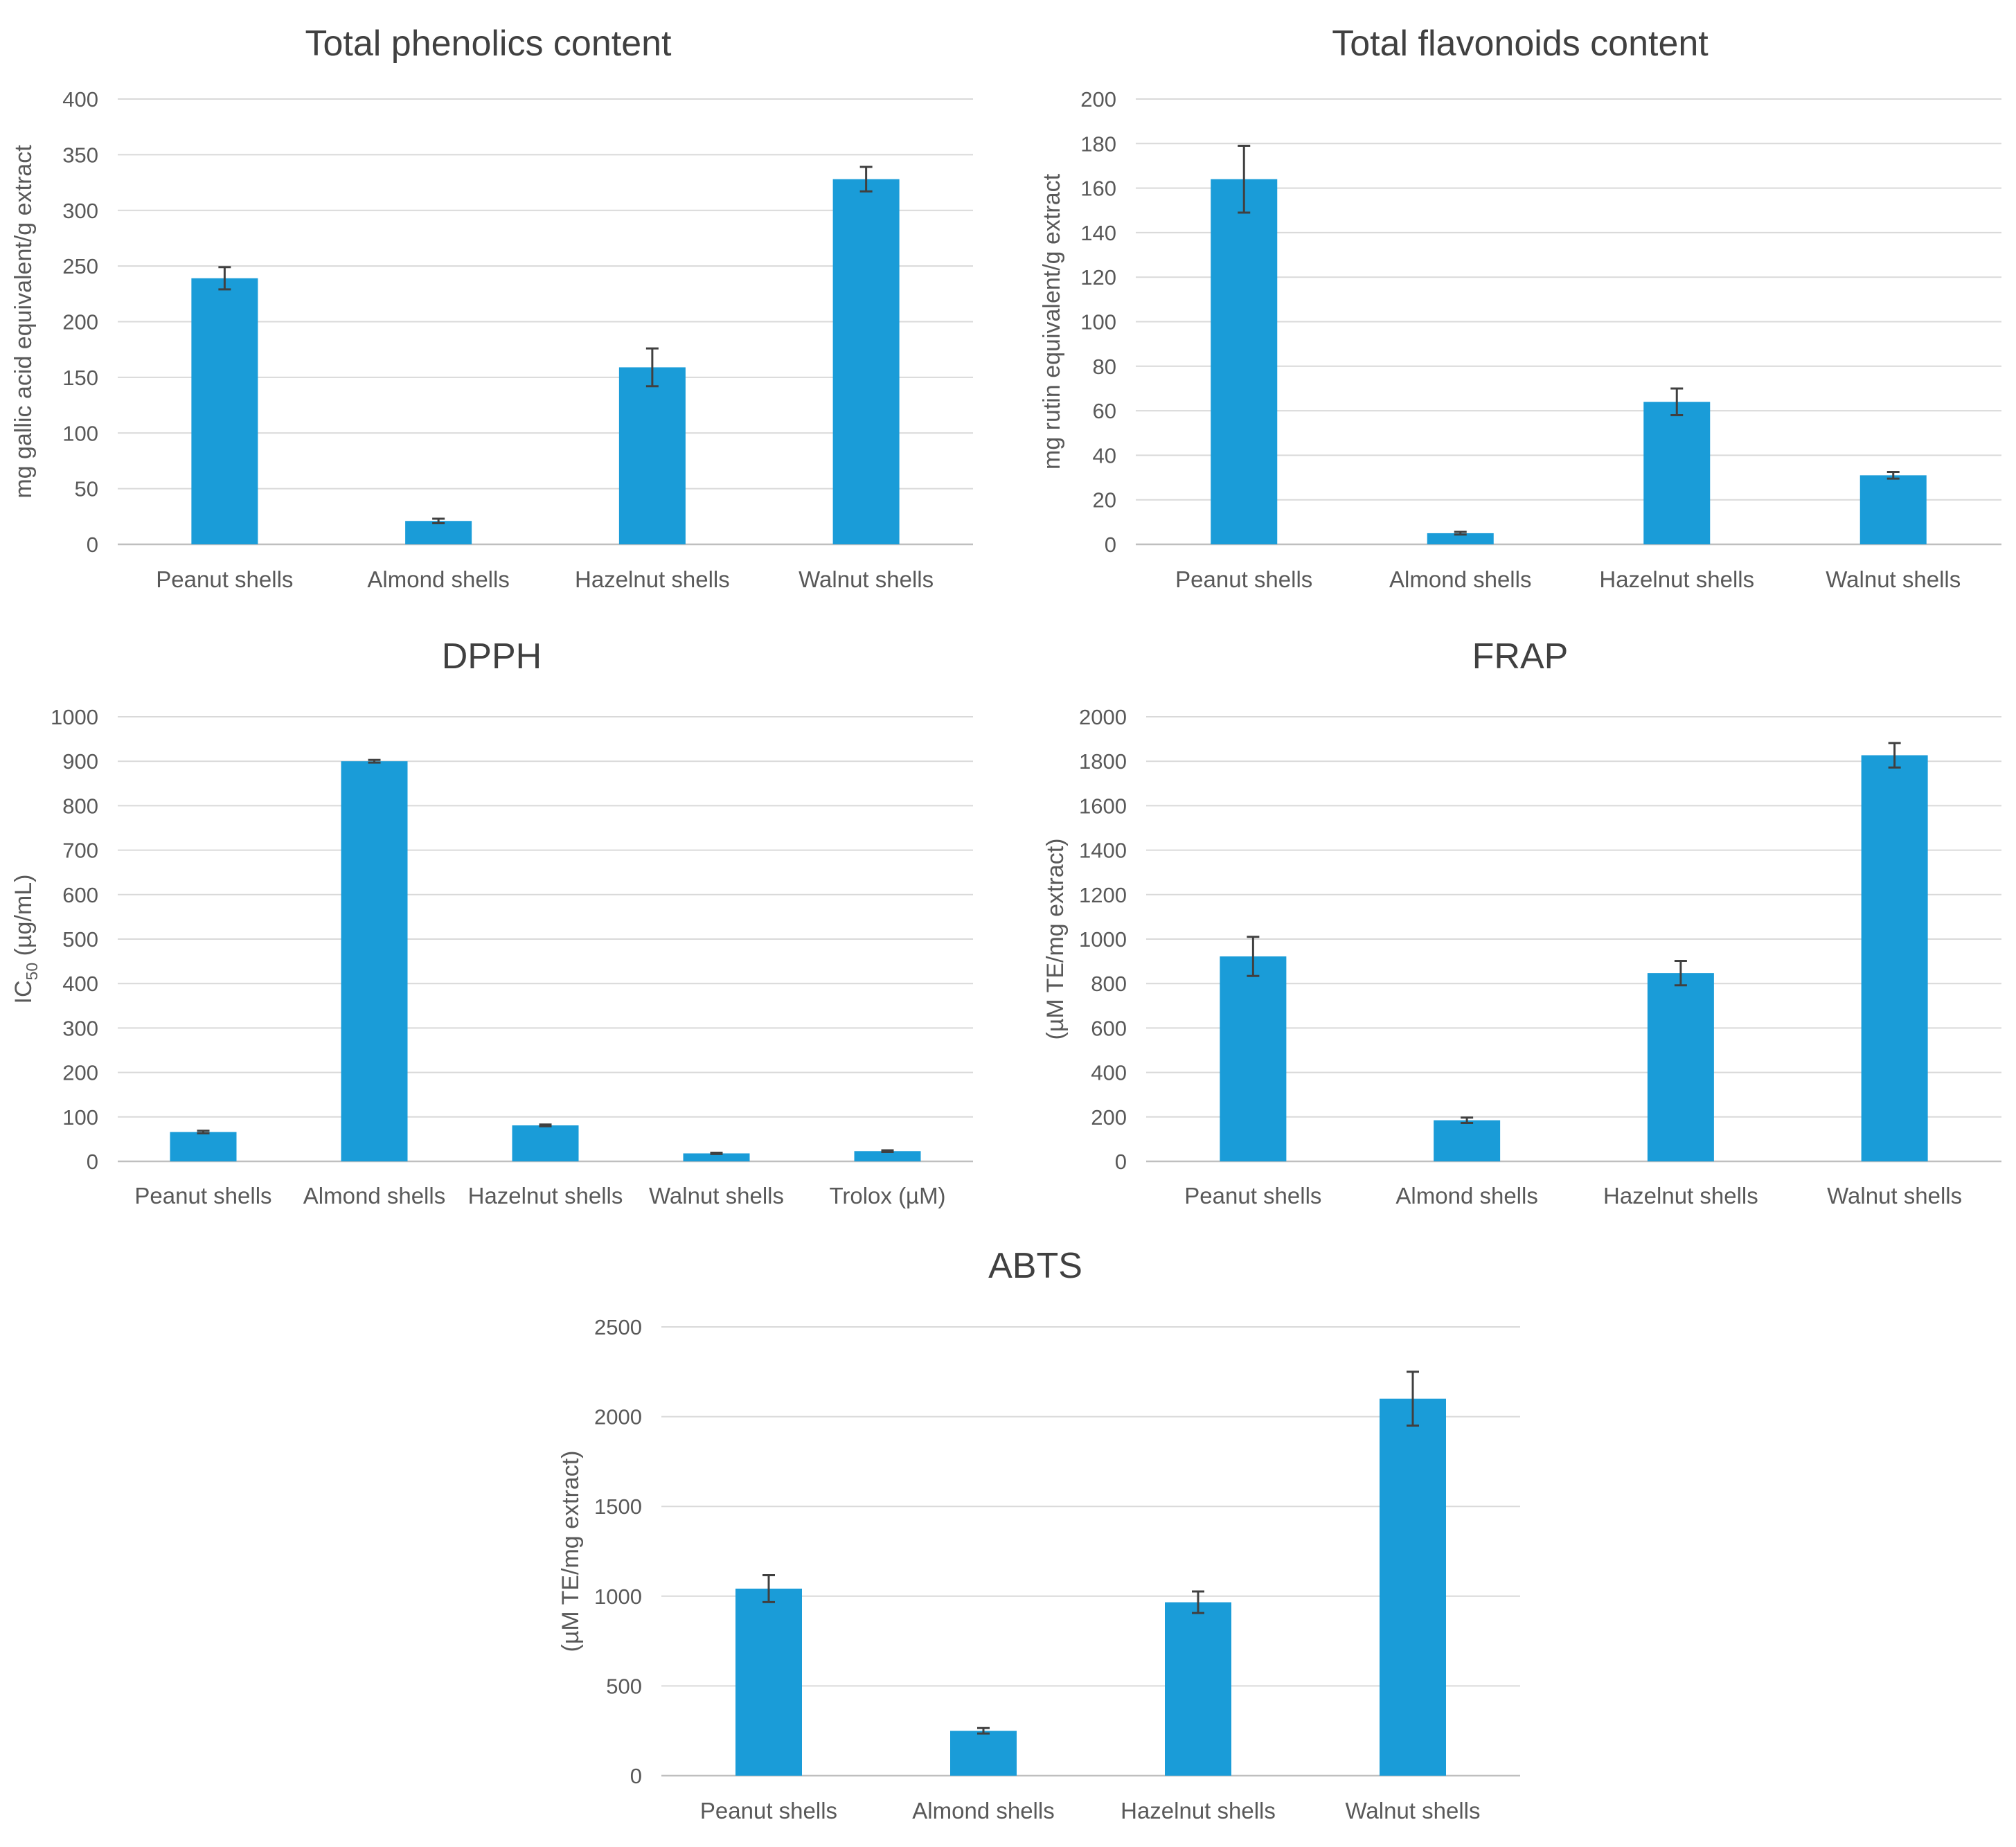 The image size is (2016, 1847). What do you see at coordinates (887, 1195) in the screenshot?
I see `x-category-label: Trolox (µM)` at bounding box center [887, 1195].